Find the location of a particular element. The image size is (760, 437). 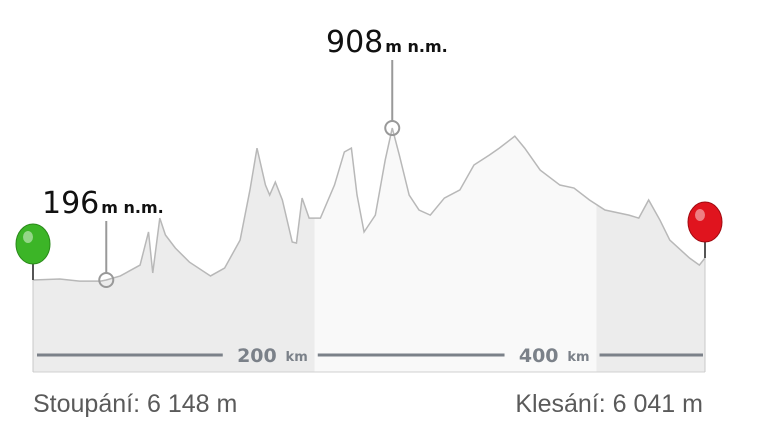

ascent: Stoupání: 6 148 m is located at coordinates (135, 404).